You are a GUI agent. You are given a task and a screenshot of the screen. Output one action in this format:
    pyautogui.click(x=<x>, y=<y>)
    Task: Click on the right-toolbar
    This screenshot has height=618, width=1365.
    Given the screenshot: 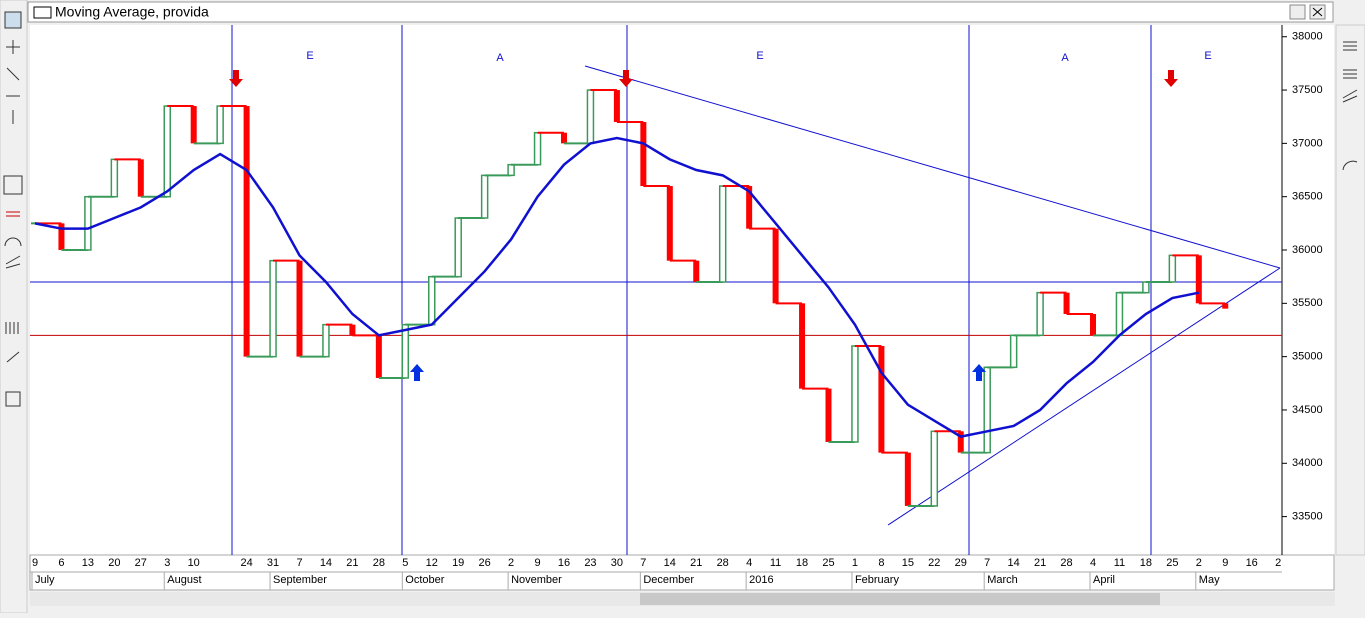 What is the action you would take?
    pyautogui.click(x=1350, y=290)
    